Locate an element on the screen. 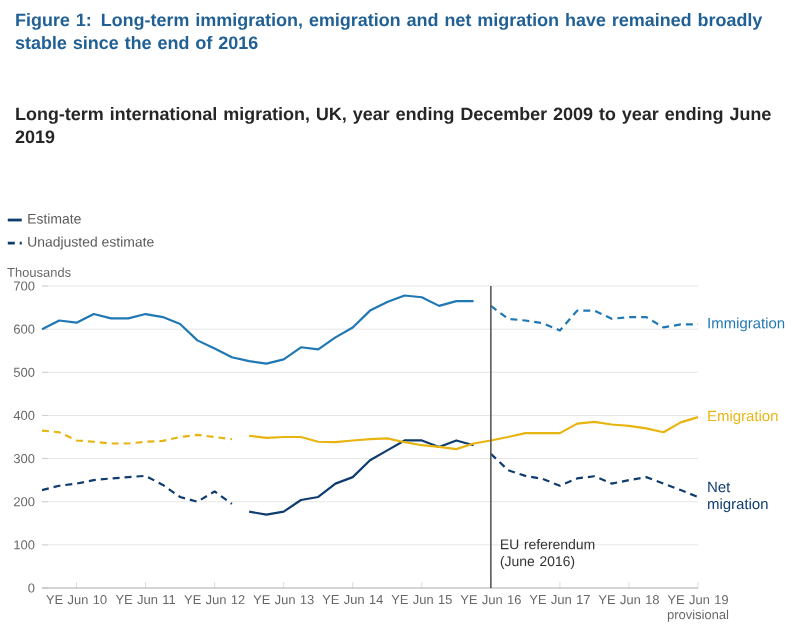 The width and height of the screenshot is (800, 640). chart-title: Figure 1: Long-term immigration, emigration and net migration have remained broadly stable since the end of 2016 is located at coordinates (389, 31).